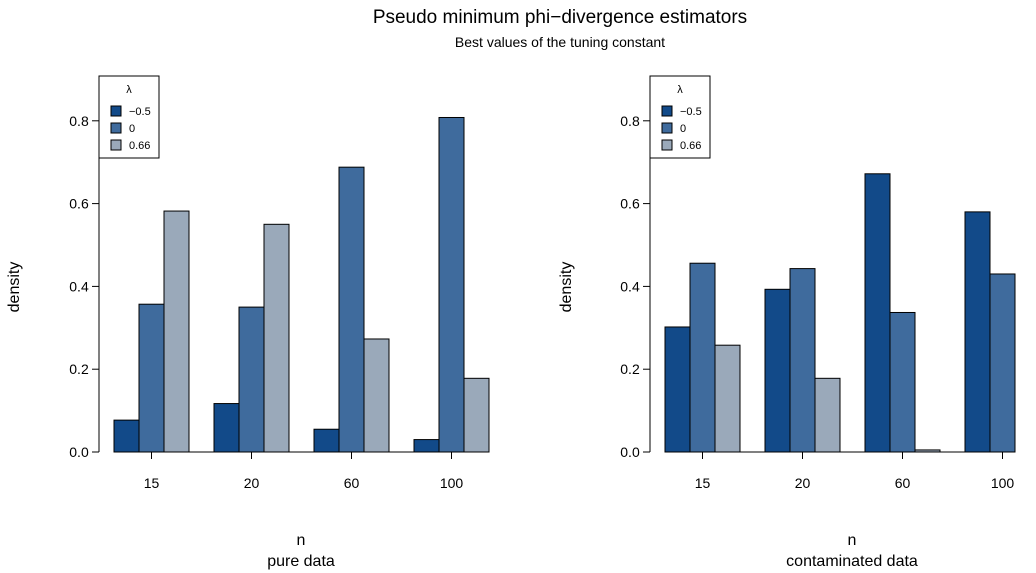  Describe the element at coordinates (476, 415) in the screenshot. I see `bar-n100-series2` at that location.